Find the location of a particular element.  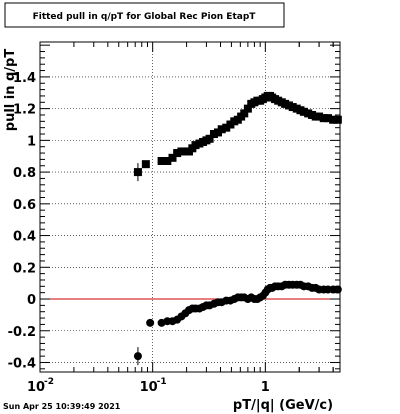

y-axis-title: pull in q/pT is located at coordinates (10, 90).